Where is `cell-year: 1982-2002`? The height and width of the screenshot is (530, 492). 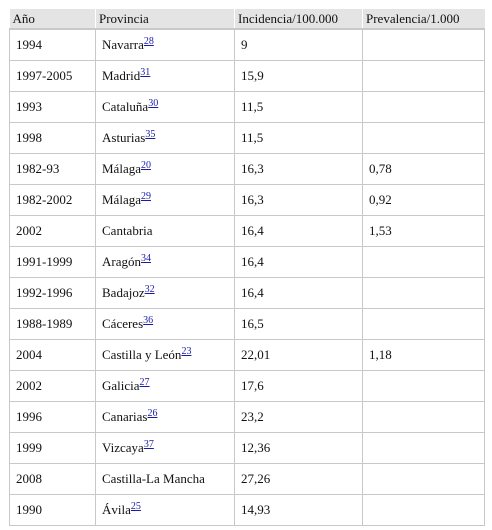
cell-year: 1982-2002 is located at coordinates (52, 200).